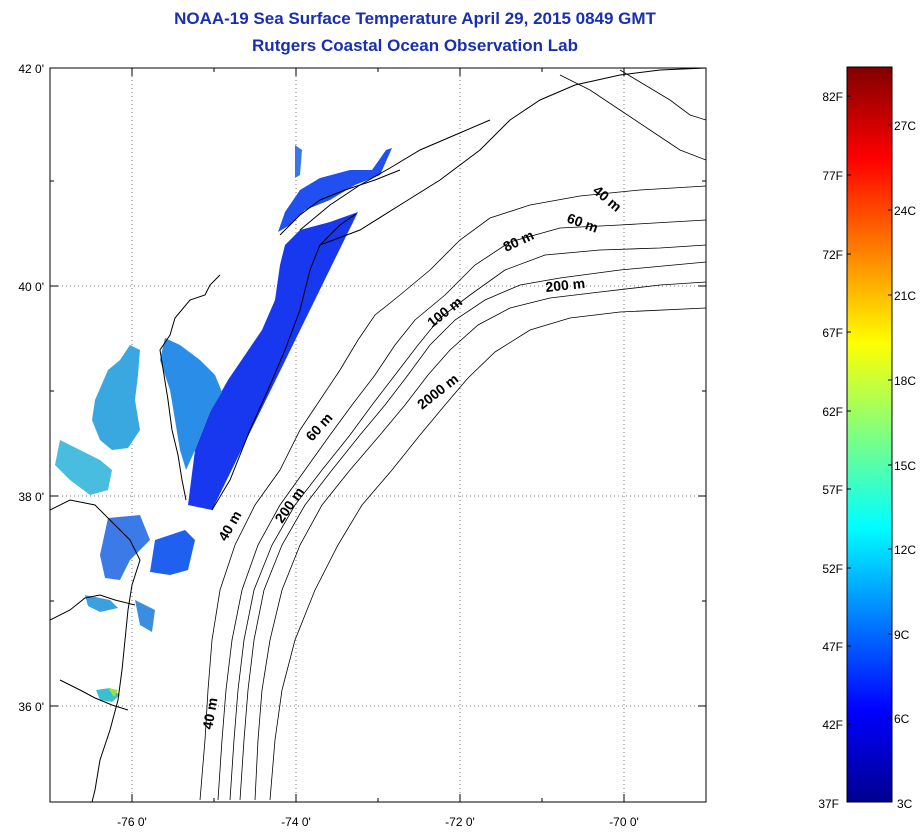 This screenshot has height=832, width=920. I want to click on colorbar-c-label: 27C, so click(905, 126).